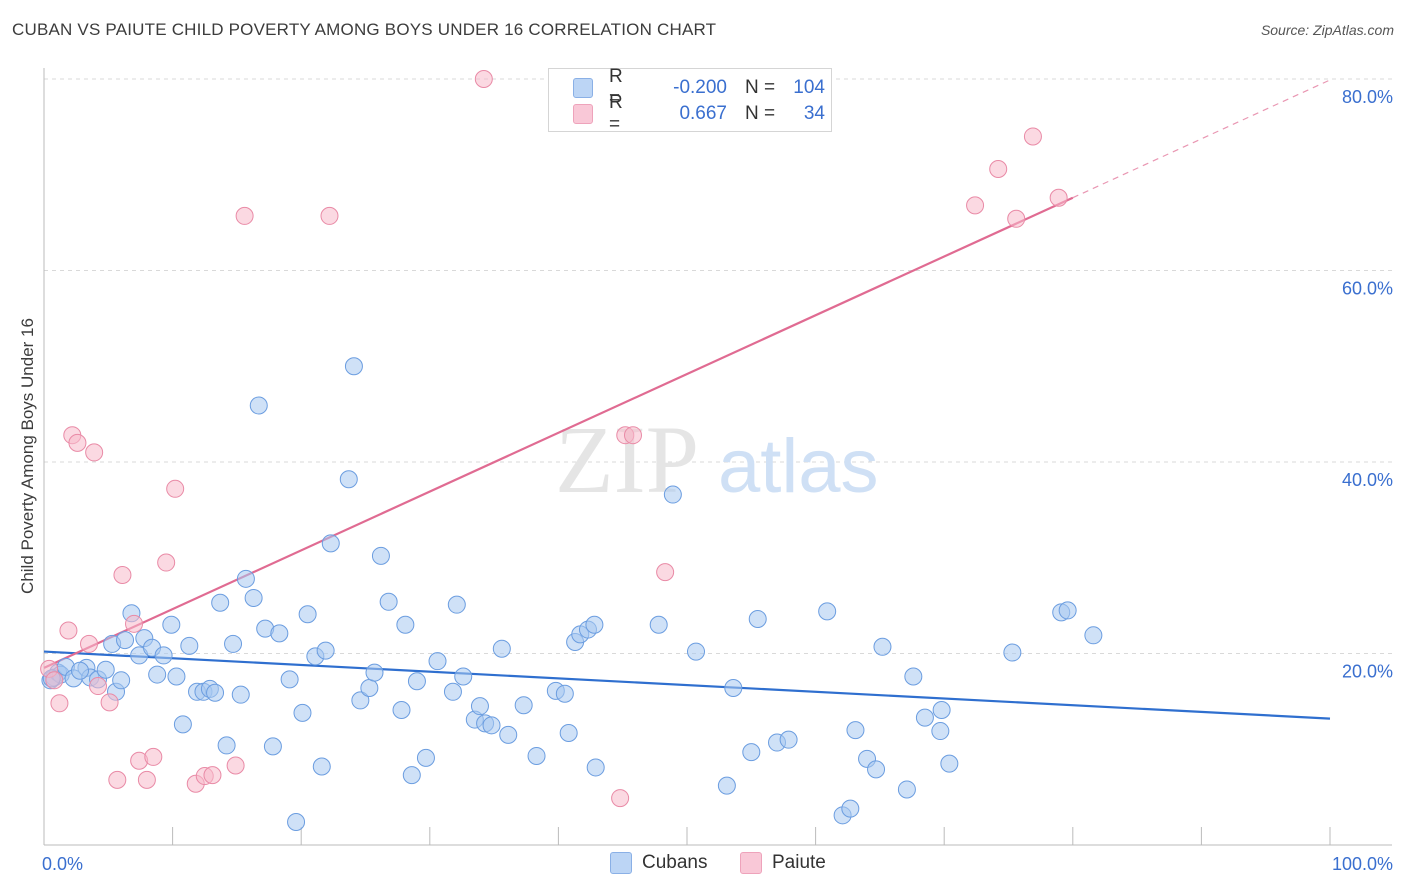 The width and height of the screenshot is (1406, 892). What do you see at coordinates (675, 862) in the screenshot?
I see `bottom-legend-label-cubans: Cubans` at bounding box center [675, 862].